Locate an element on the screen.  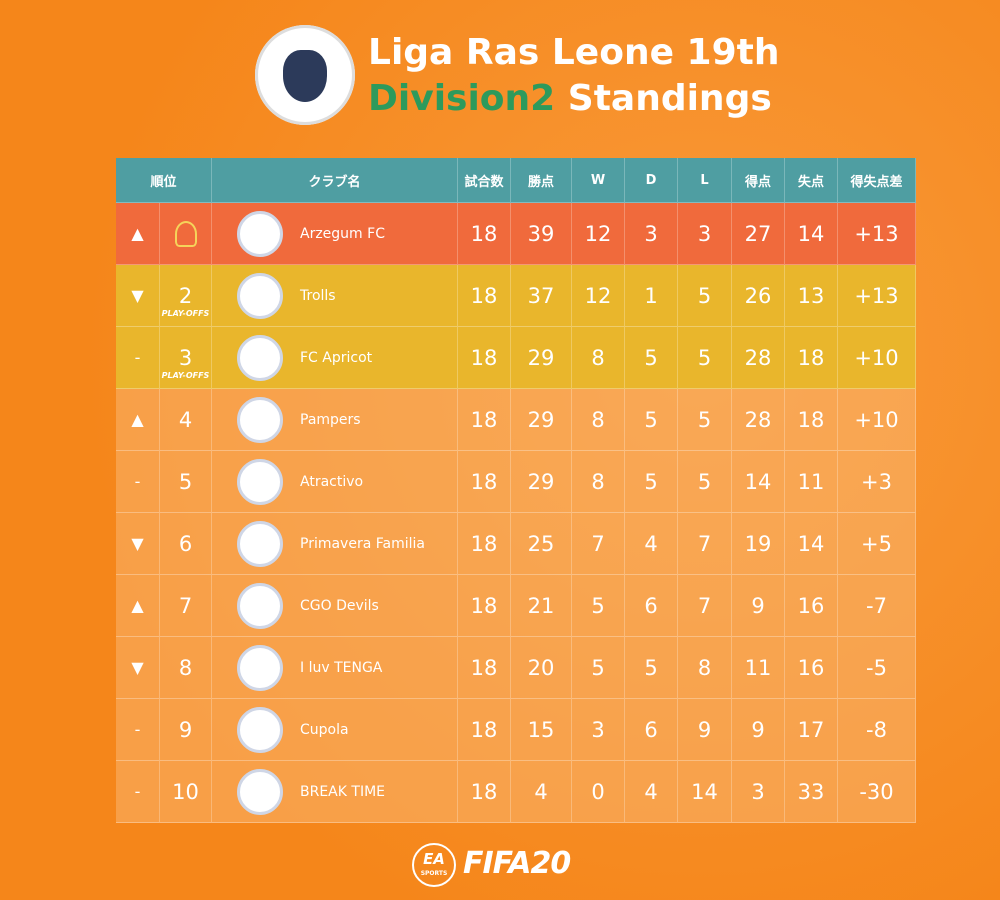
column-header: W is located at coordinates (598, 180).